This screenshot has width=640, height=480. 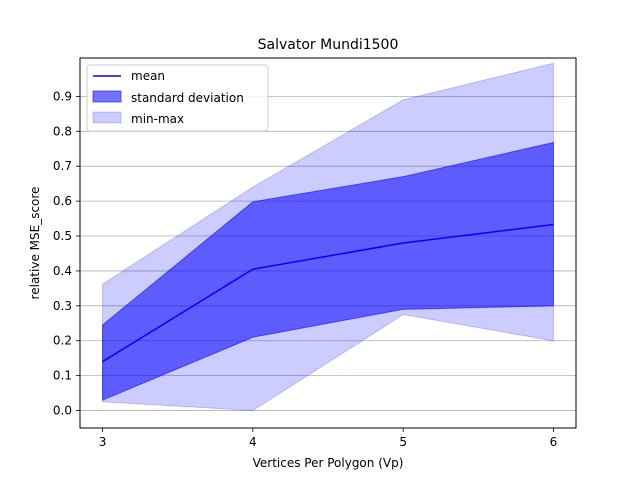 What do you see at coordinates (62, 131) in the screenshot?
I see `y-tick-label: 0.8` at bounding box center [62, 131].